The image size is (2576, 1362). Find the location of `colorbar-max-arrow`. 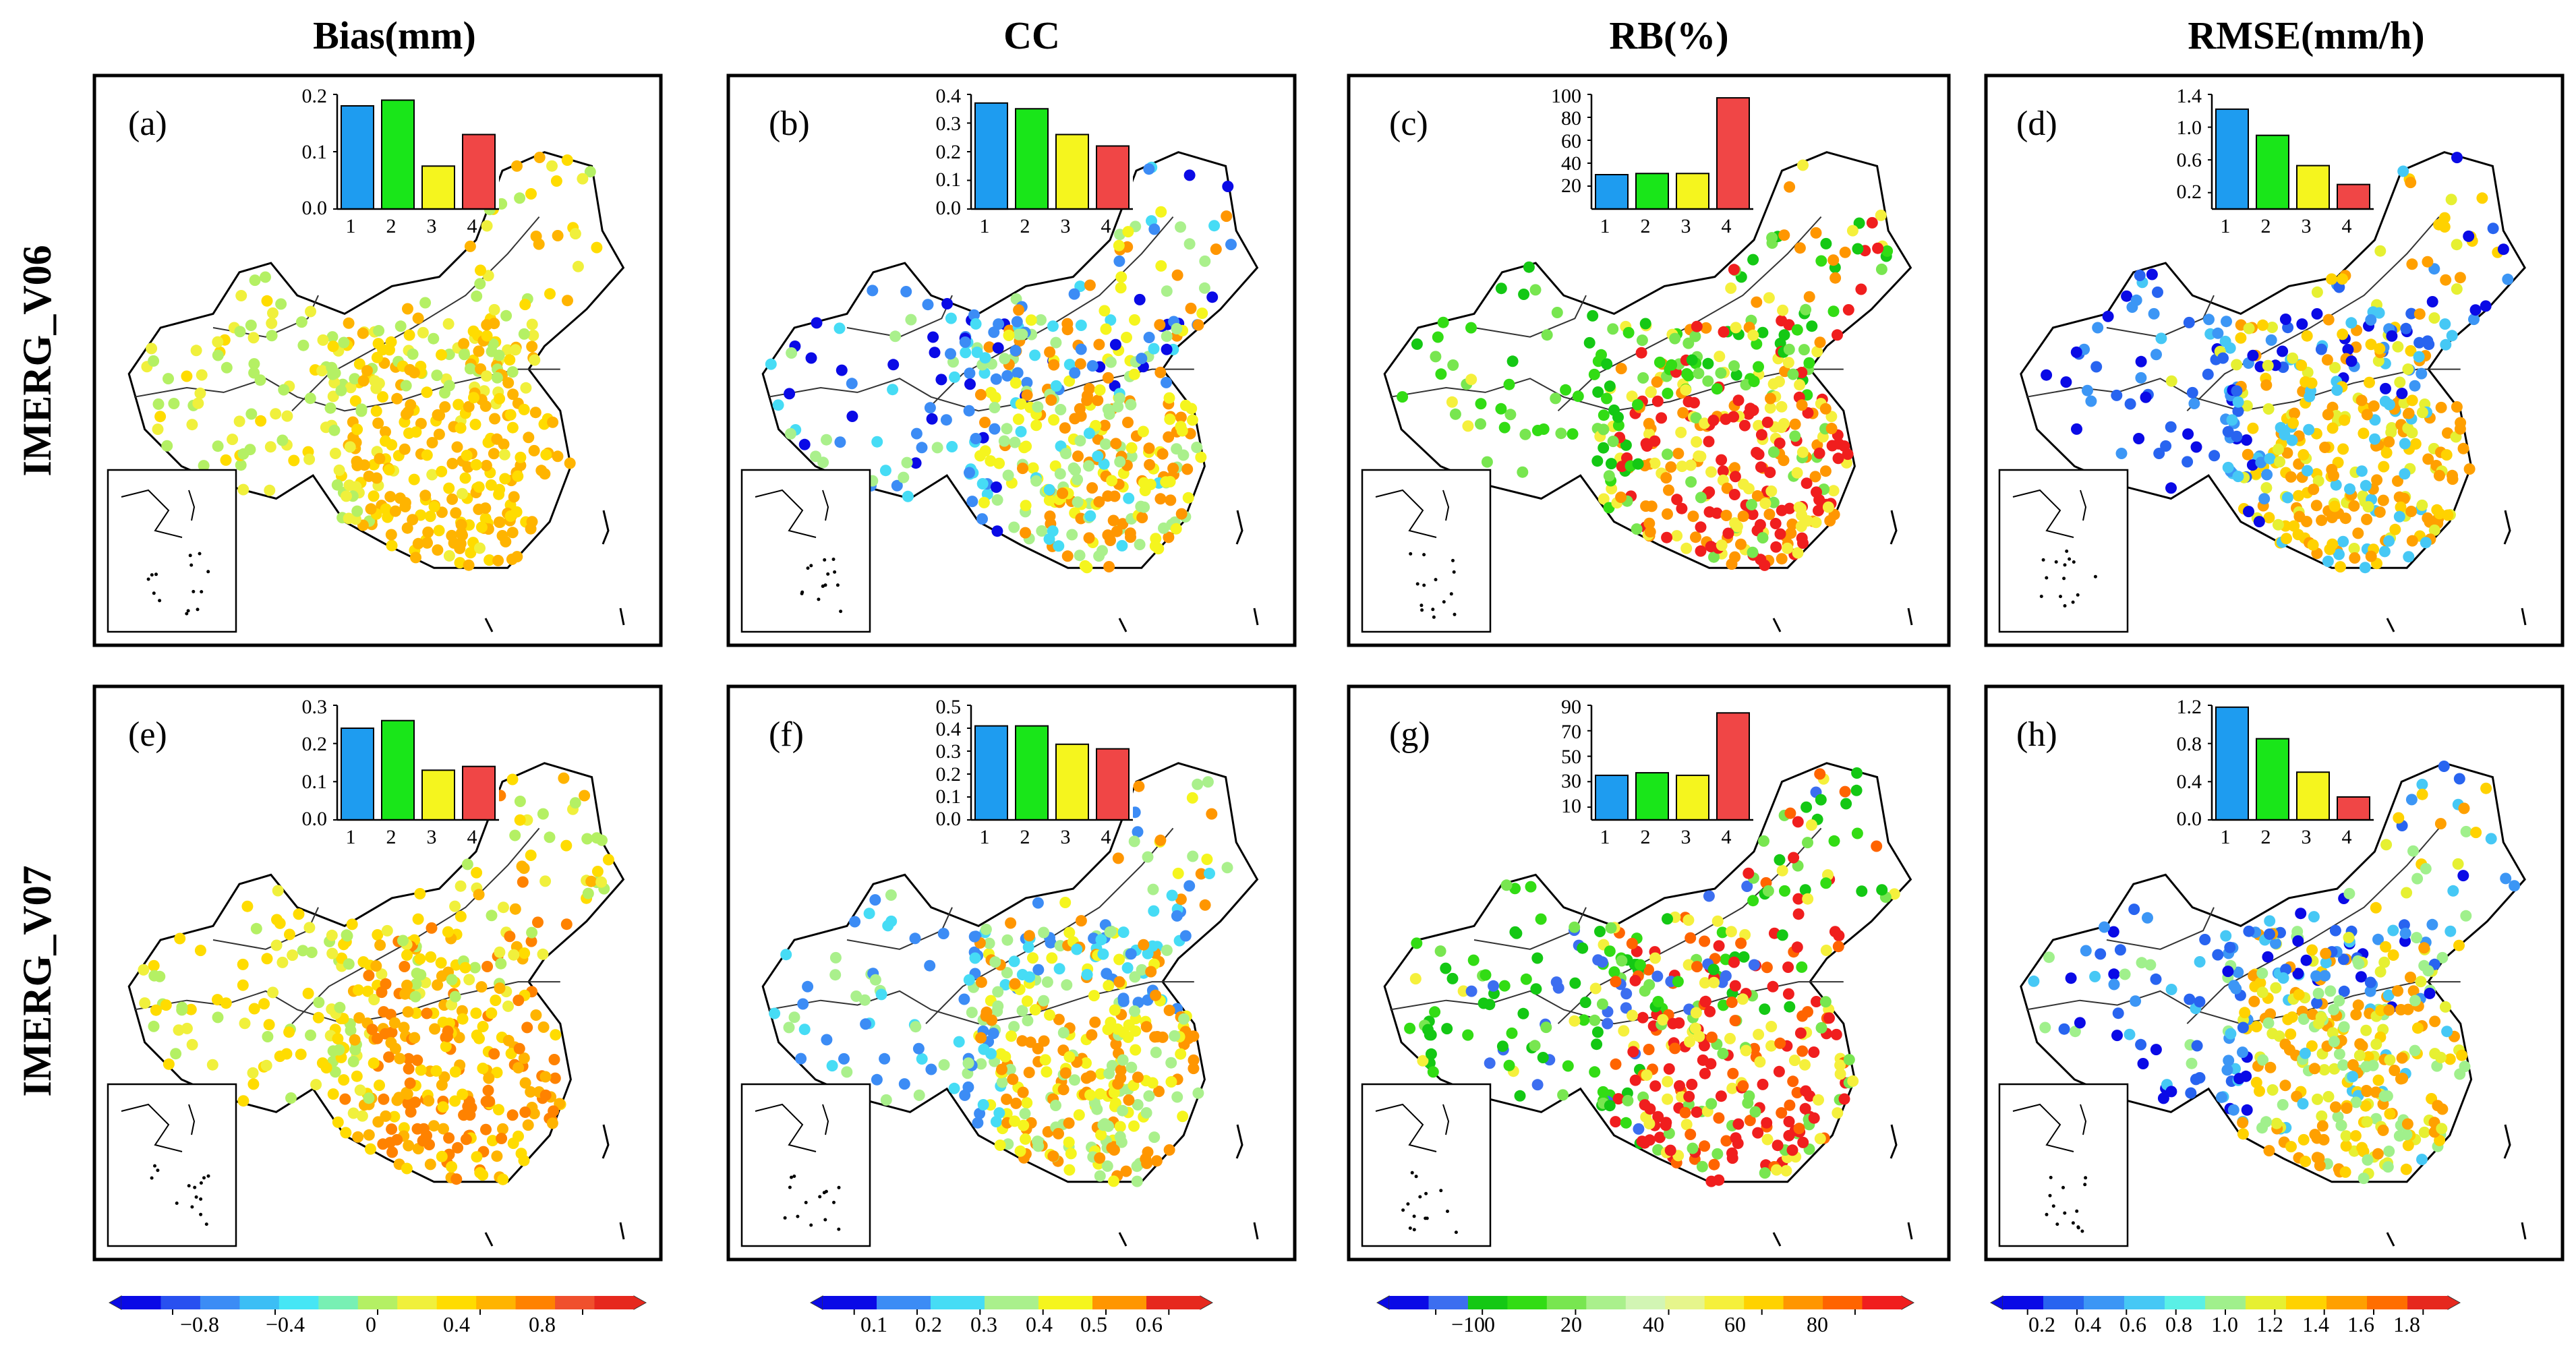

colorbar-max-arrow is located at coordinates (1207, 1302).